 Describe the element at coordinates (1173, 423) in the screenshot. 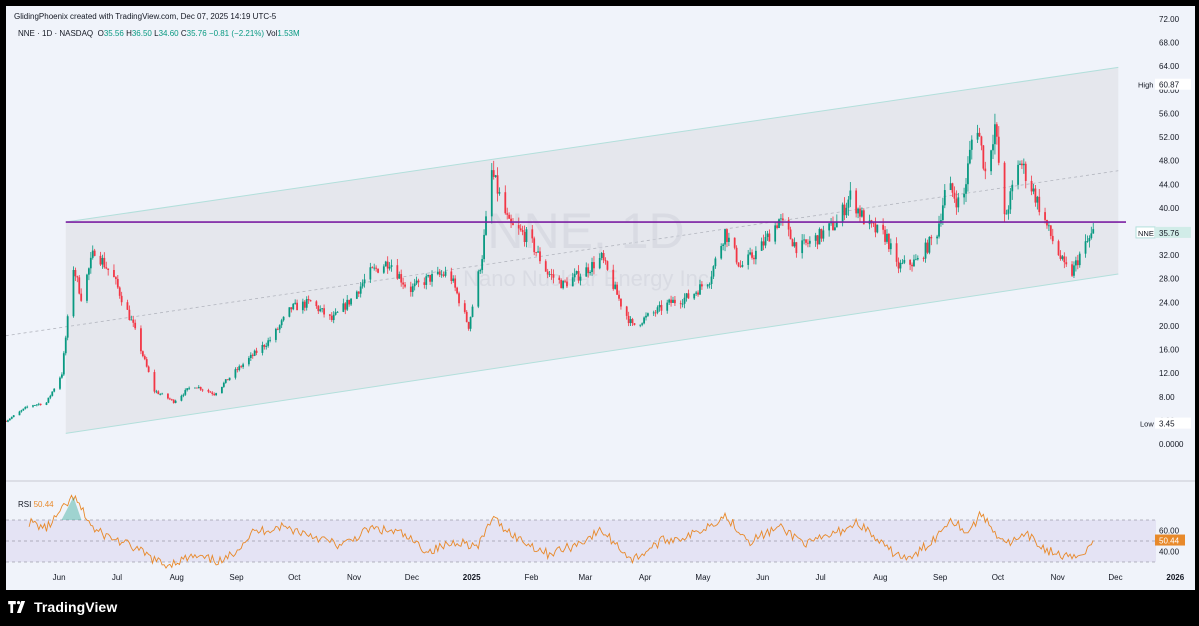

I see `low-value-box` at that location.